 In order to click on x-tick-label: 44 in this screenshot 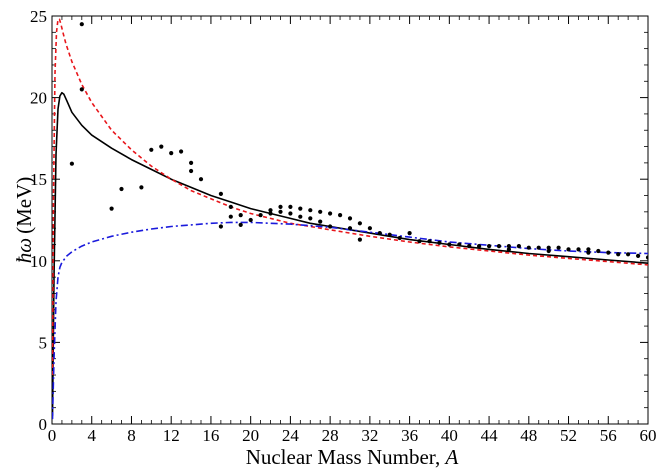, I will do `click(490, 435)`.